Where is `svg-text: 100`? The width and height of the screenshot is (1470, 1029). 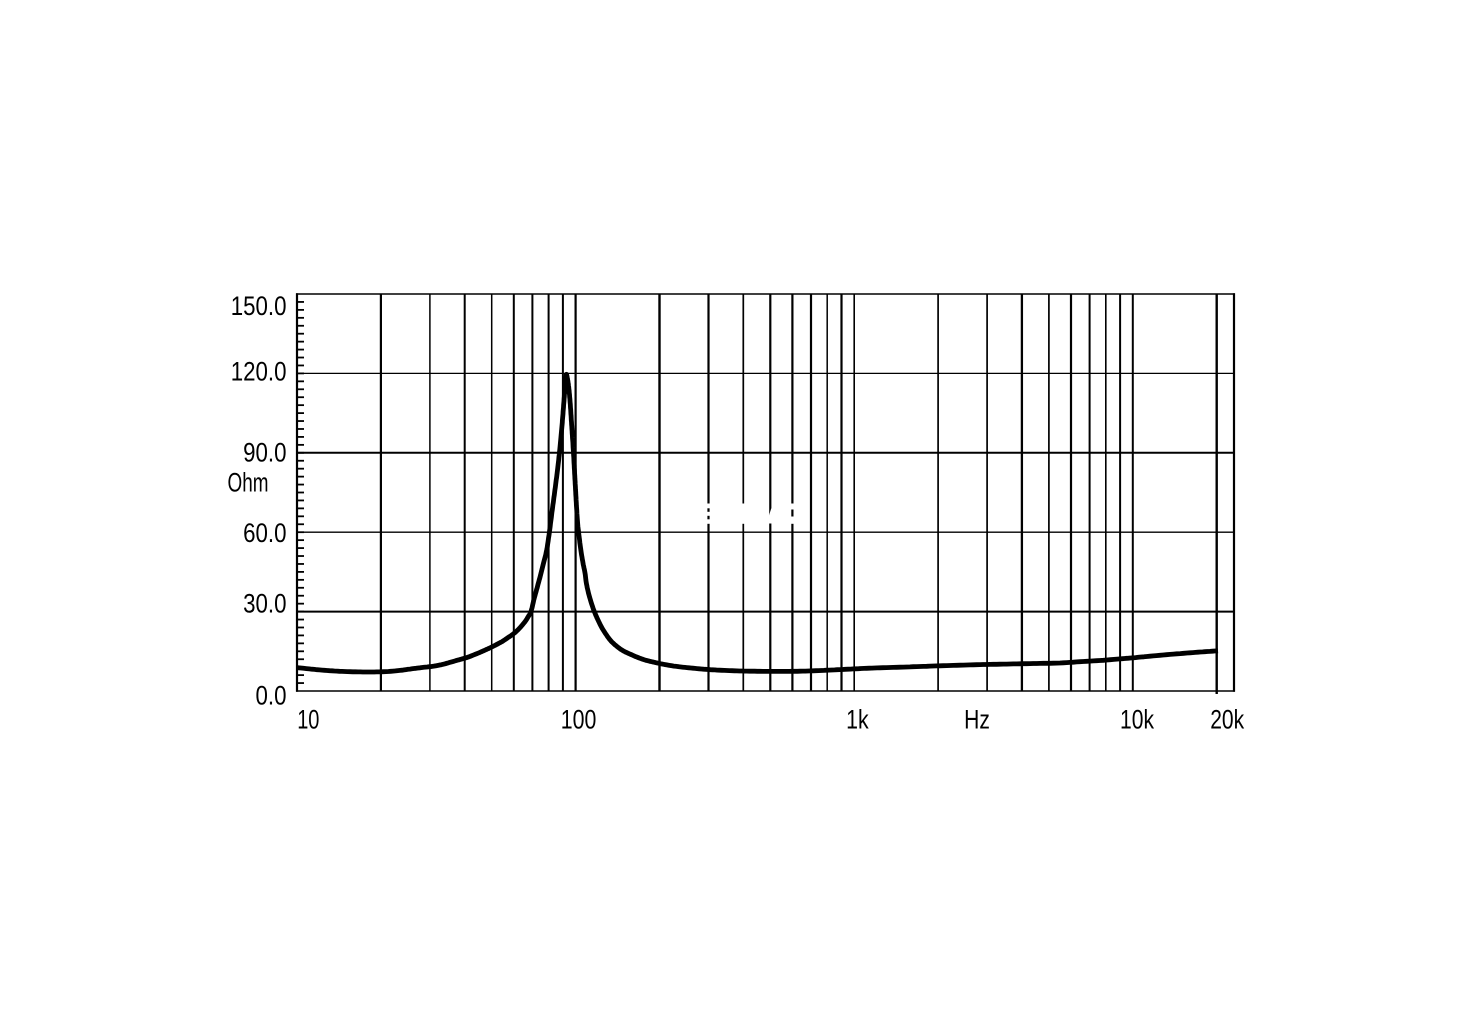 svg-text: 100 is located at coordinates (579, 720).